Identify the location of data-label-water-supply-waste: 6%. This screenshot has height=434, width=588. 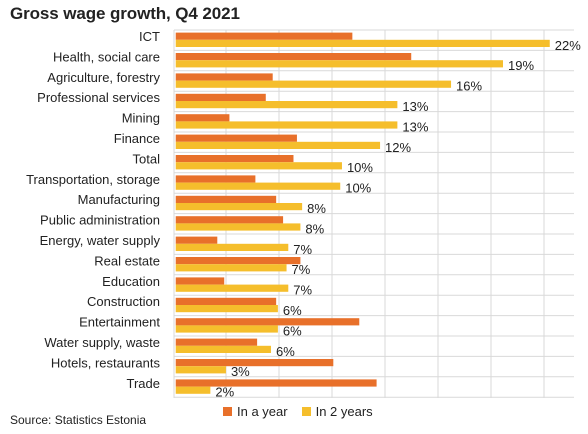
(285, 351).